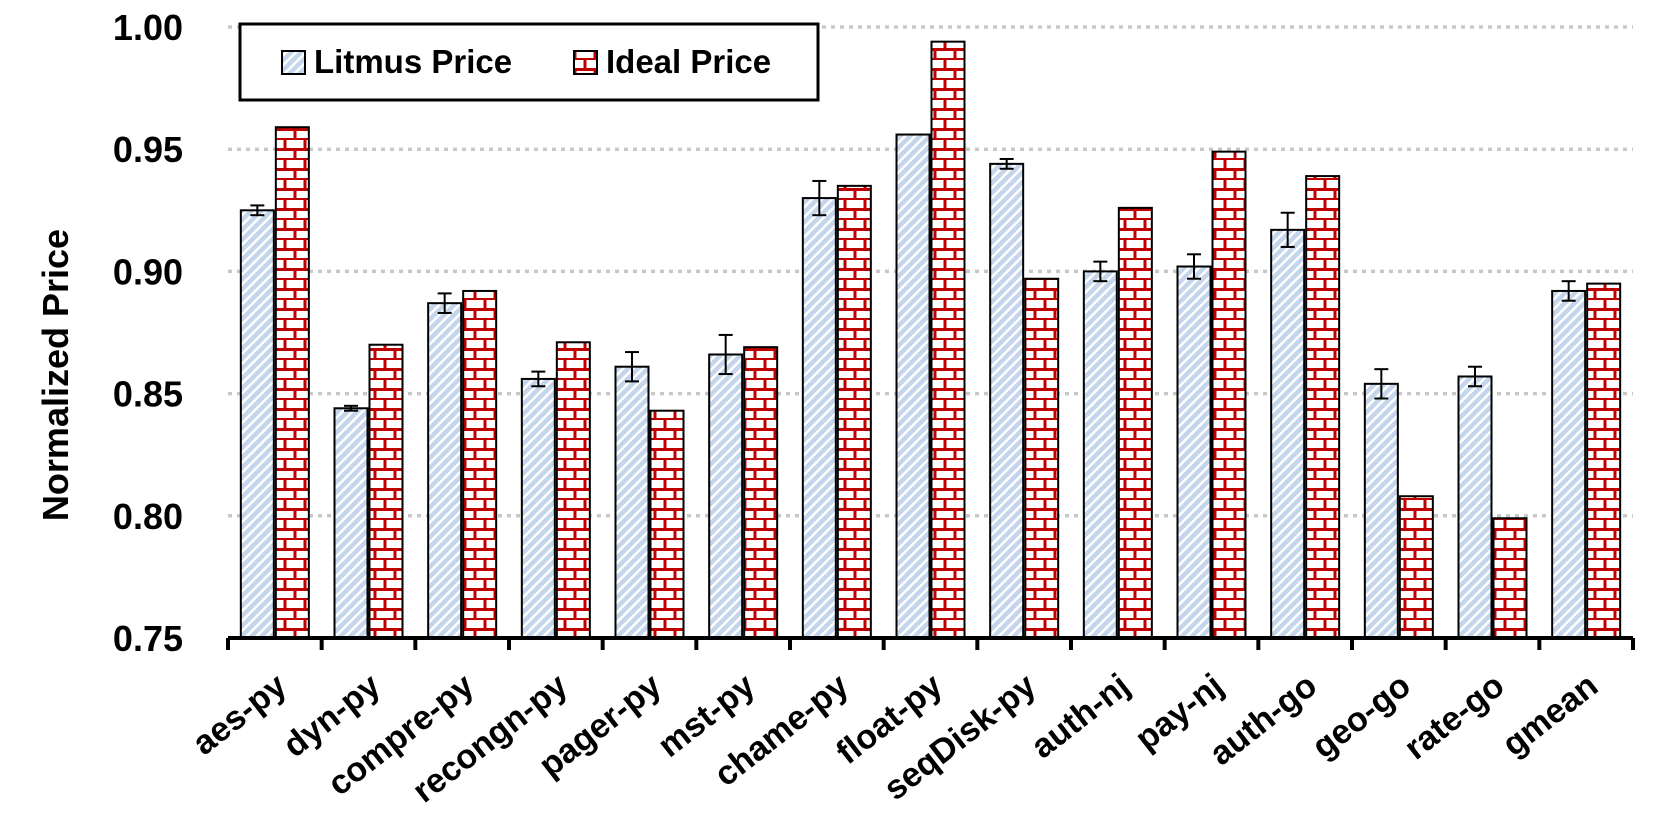 The width and height of the screenshot is (1661, 835). What do you see at coordinates (239, 714) in the screenshot?
I see `x-tick-label: aes-py` at bounding box center [239, 714].